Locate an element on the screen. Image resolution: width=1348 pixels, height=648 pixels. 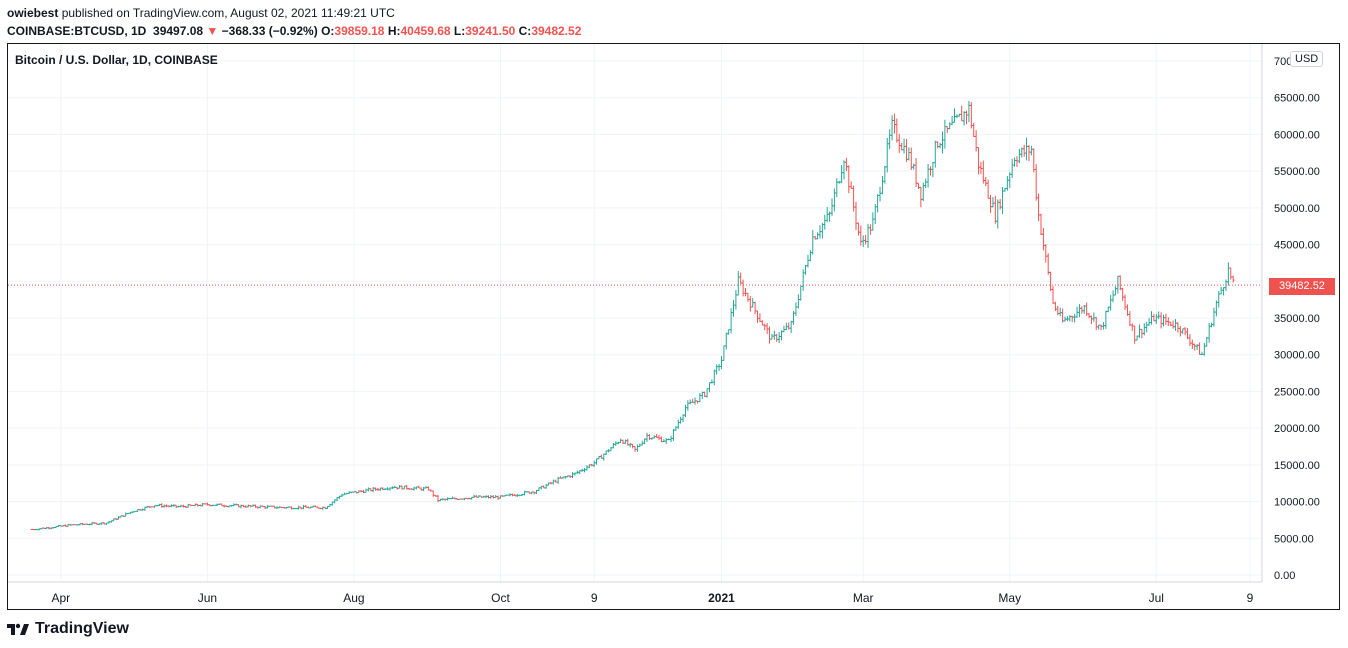
tradingview-logo: TradingView is located at coordinates (68, 629).